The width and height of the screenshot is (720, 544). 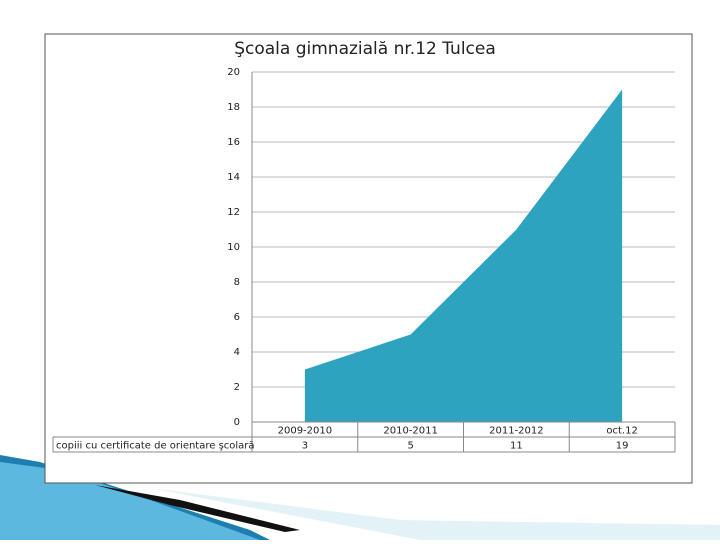 What do you see at coordinates (233, 212) in the screenshot?
I see `y-tick-label: 12` at bounding box center [233, 212].